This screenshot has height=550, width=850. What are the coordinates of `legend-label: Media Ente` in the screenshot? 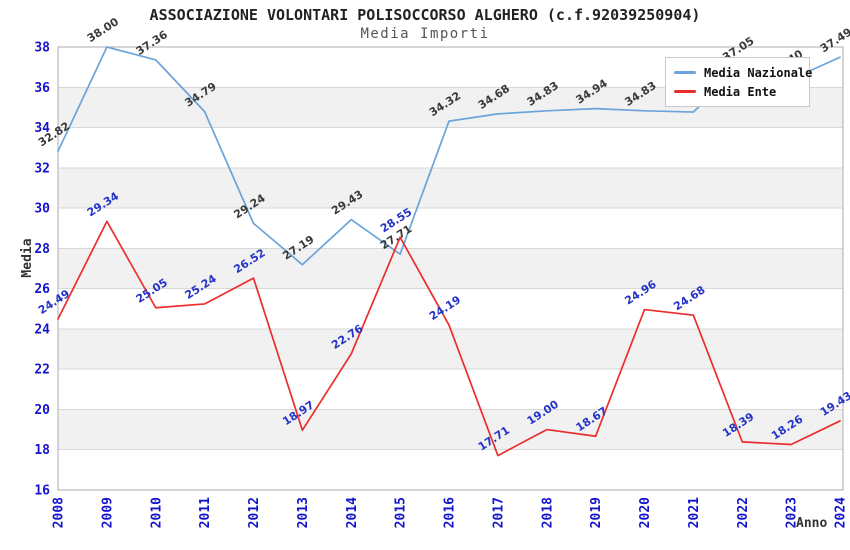 It's located at (740, 91).